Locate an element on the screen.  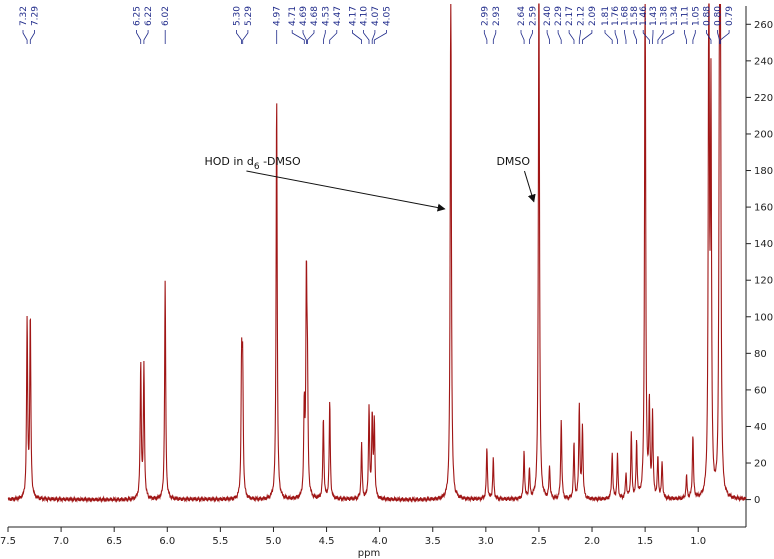
peak-label: 0.79 is located at coordinates (730, 16).